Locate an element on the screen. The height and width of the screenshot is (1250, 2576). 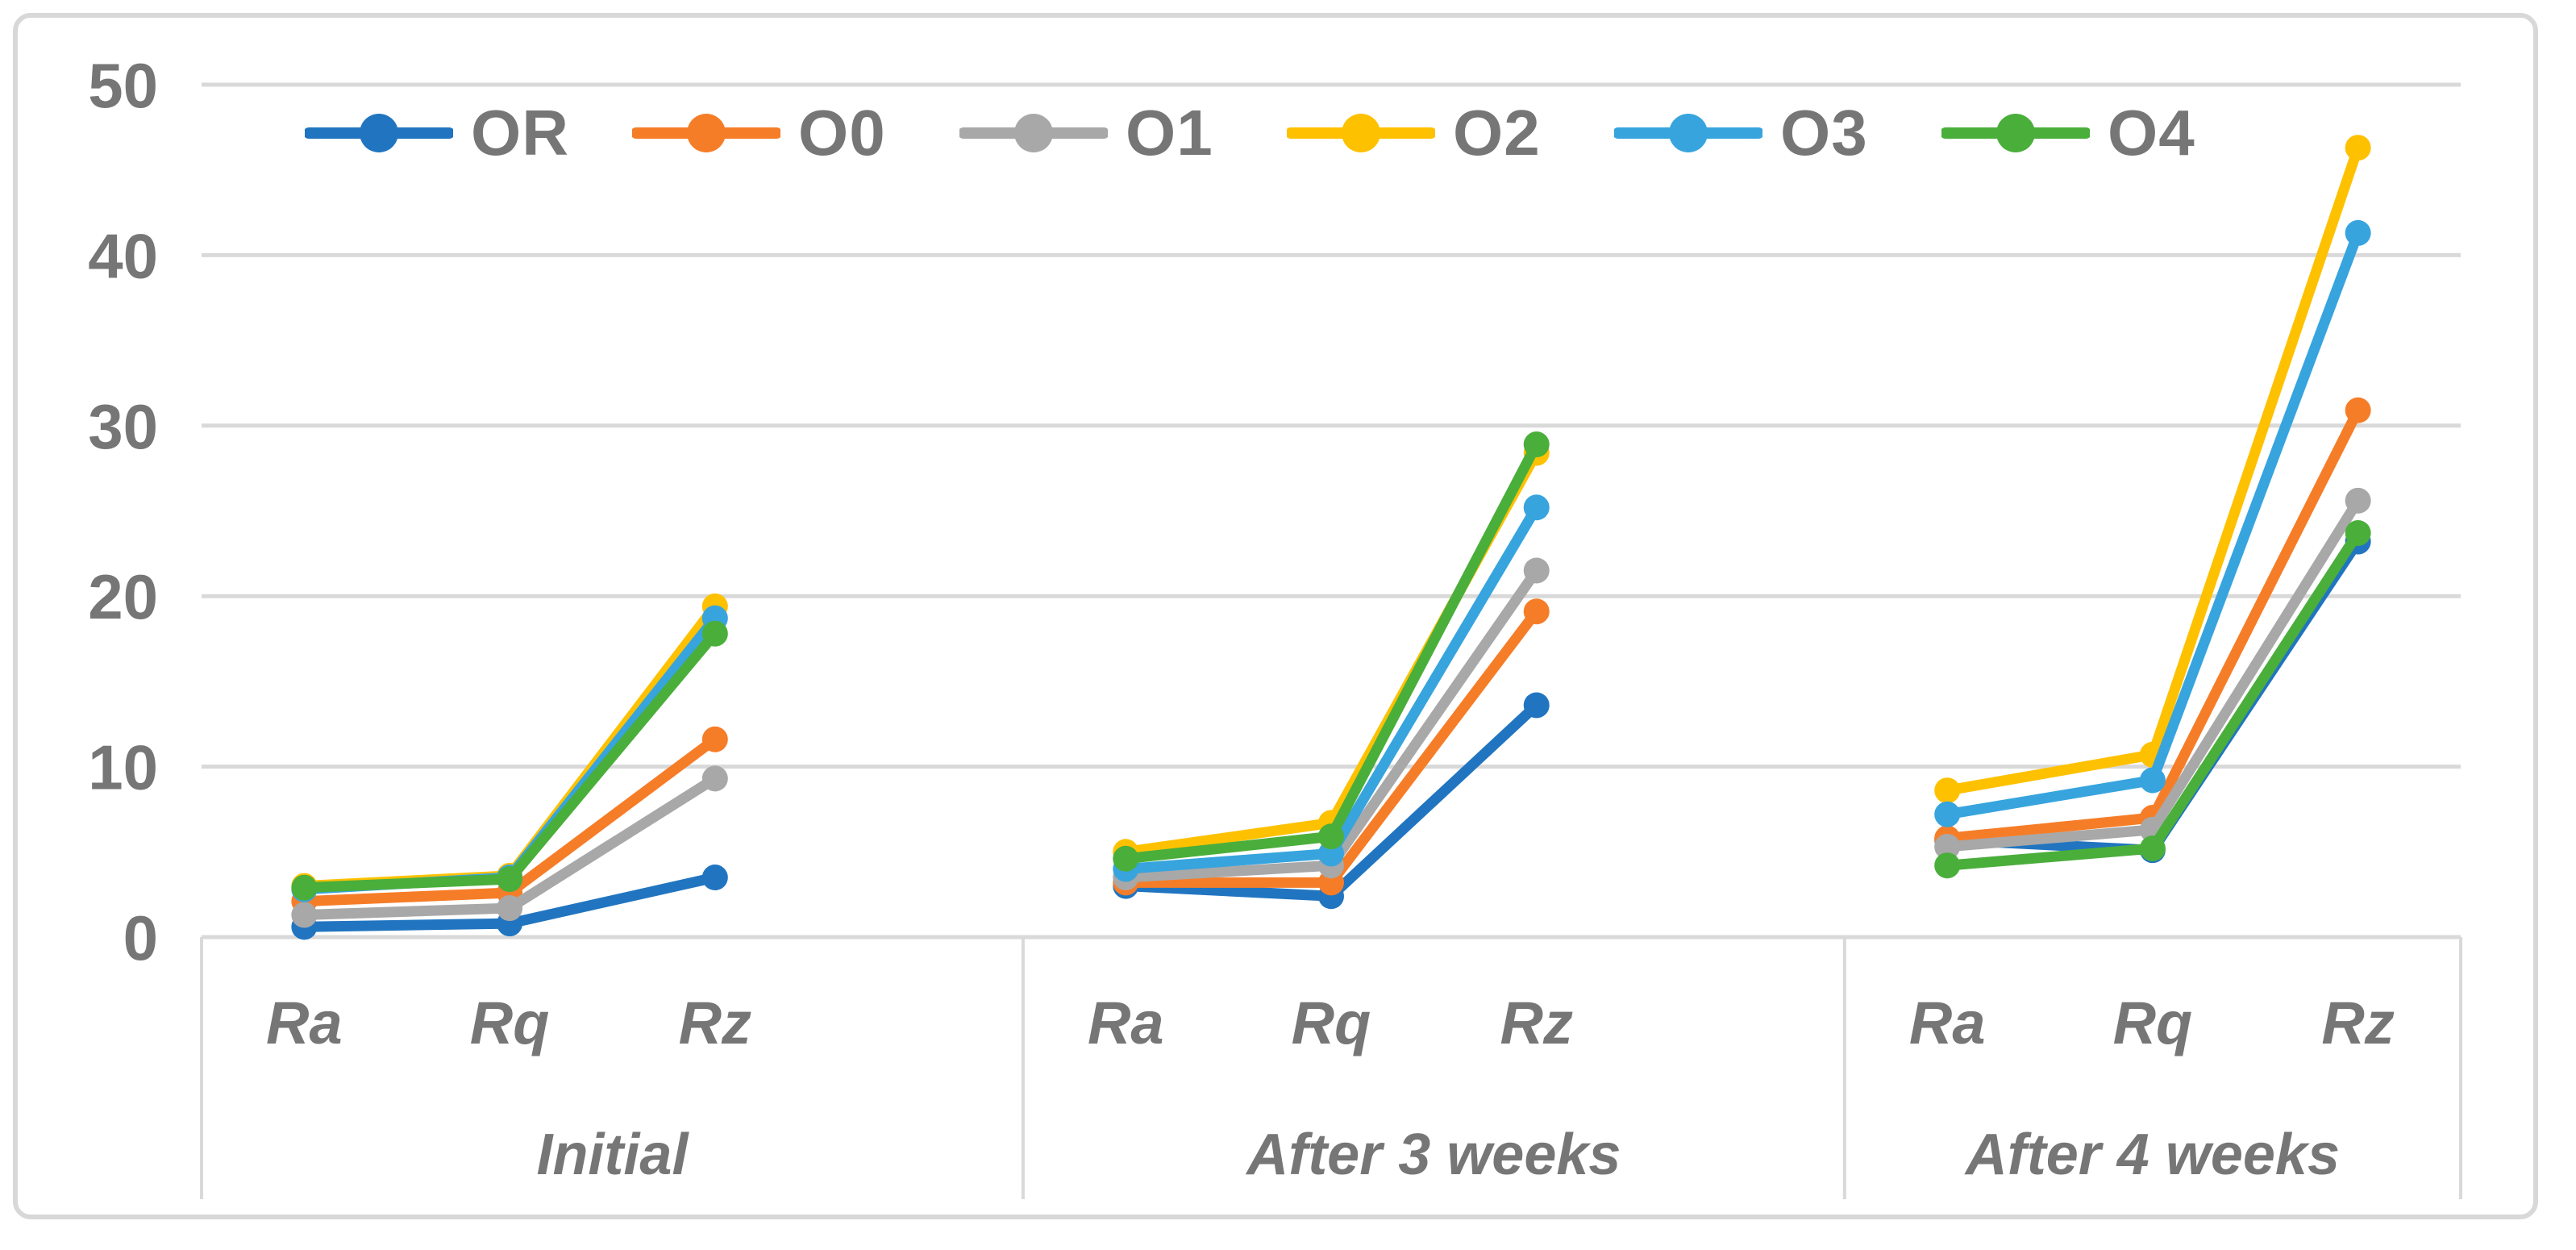
series-line-O1 is located at coordinates (2152, 673).